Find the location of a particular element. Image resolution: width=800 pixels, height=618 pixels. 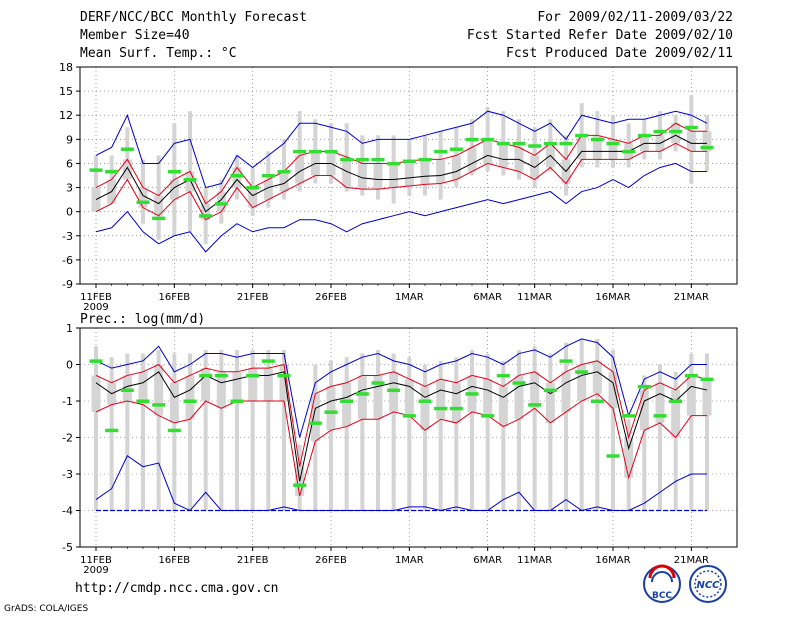

y-tick-label: 0 is located at coordinates (69, 212).